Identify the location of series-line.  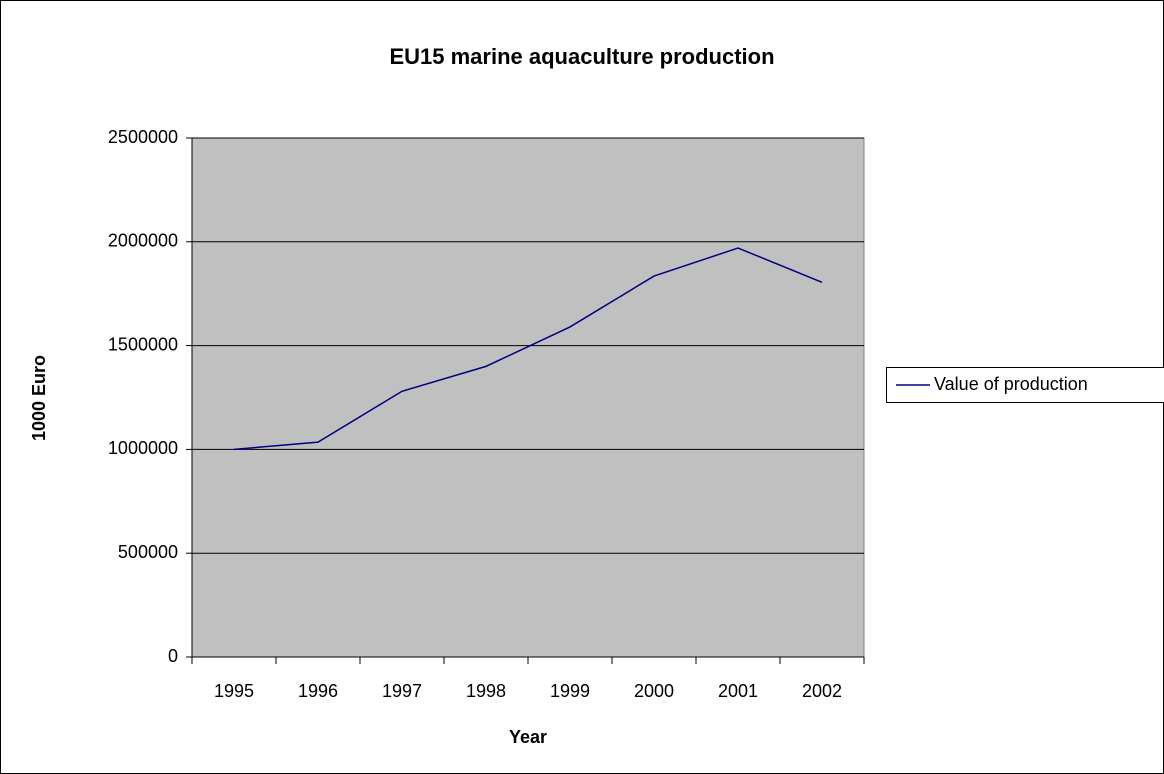
(528, 349).